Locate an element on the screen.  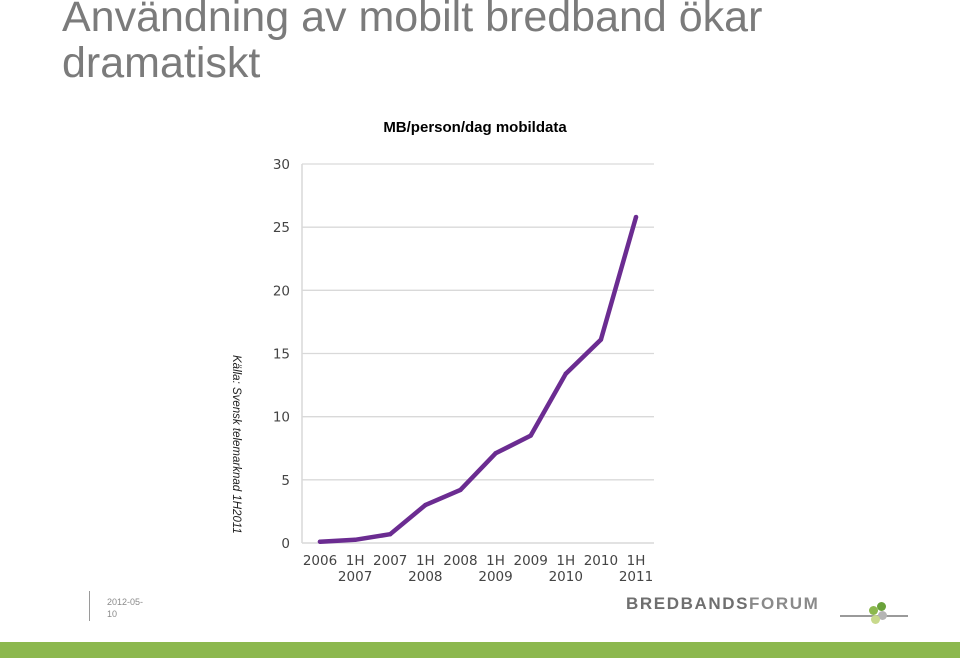
x-tick-label: 2006 is located at coordinates (320, 561).